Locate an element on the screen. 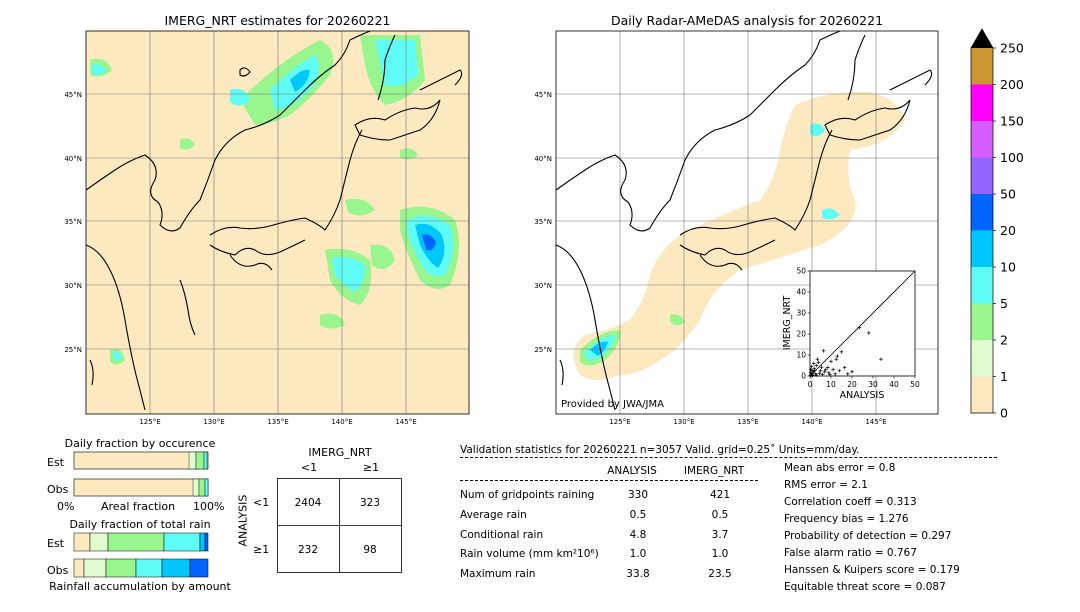 This screenshot has height=612, width=1080. score-line: RMS error = 2.1 is located at coordinates (826, 485).